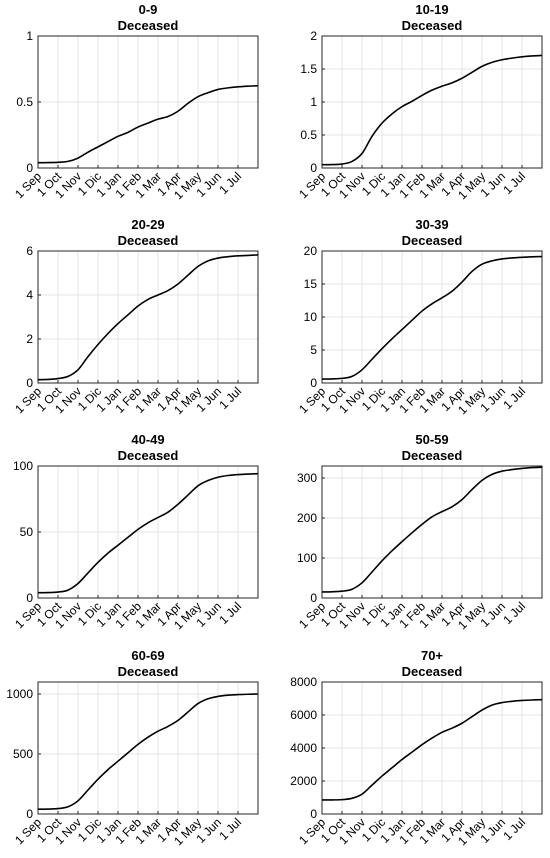  What do you see at coordinates (311, 317) in the screenshot?
I see `y-tick-label: 10` at bounding box center [311, 317].